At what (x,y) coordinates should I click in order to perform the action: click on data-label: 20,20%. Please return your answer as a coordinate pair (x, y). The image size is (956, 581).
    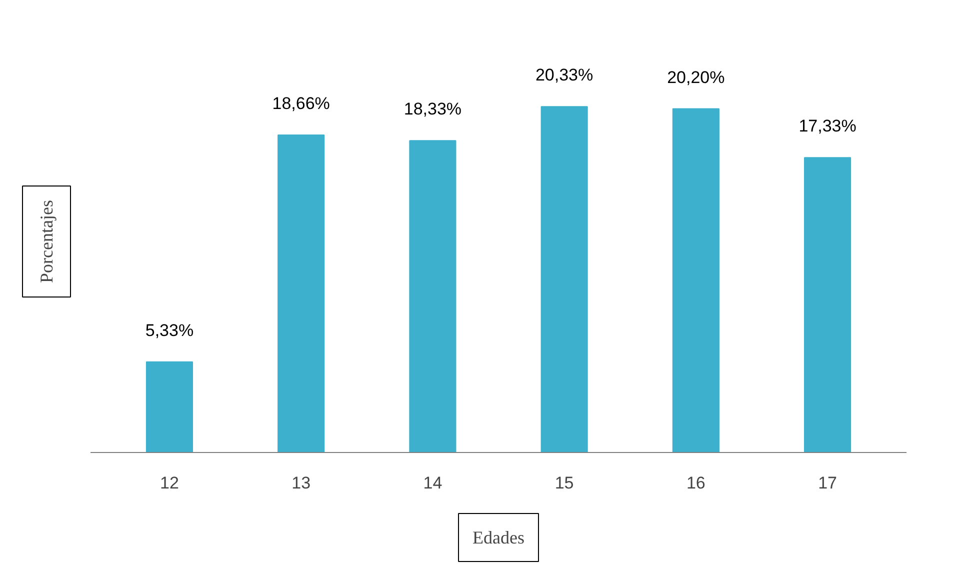
    Looking at the image, I should click on (696, 77).